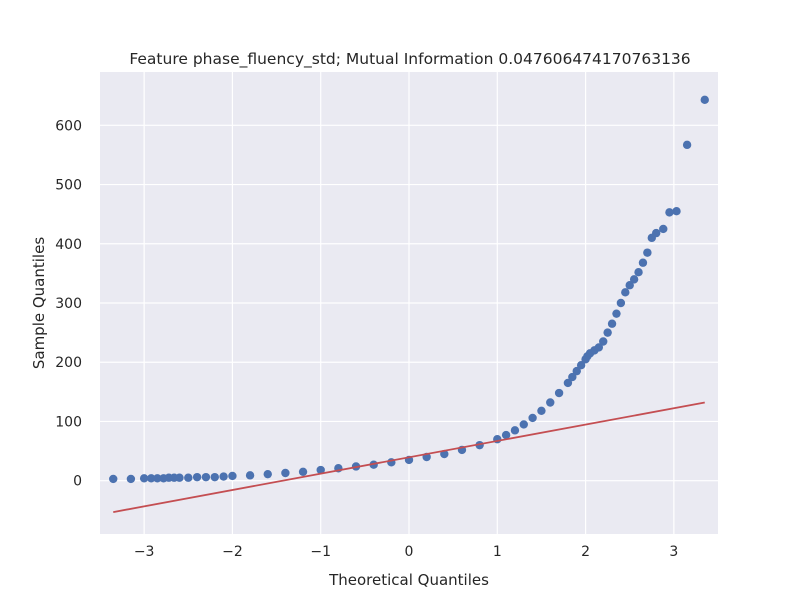 The image size is (800, 600). I want to click on y-tick-label: 400, so click(68, 245).